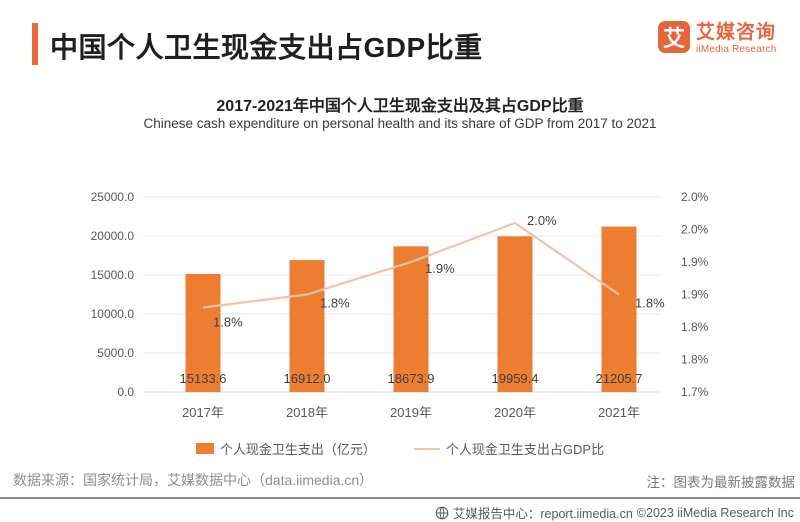  I want to click on x-axis-label: 2019年, so click(411, 412).